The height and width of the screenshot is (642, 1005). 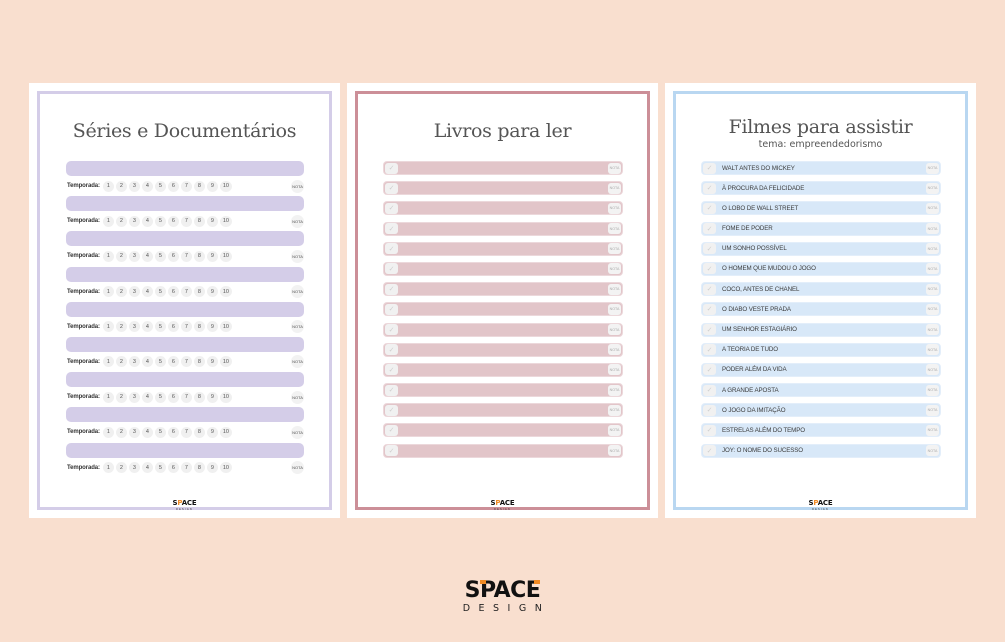 What do you see at coordinates (763, 451) in the screenshot?
I see `item-title: JOY: O NOME DO SUCESSO` at bounding box center [763, 451].